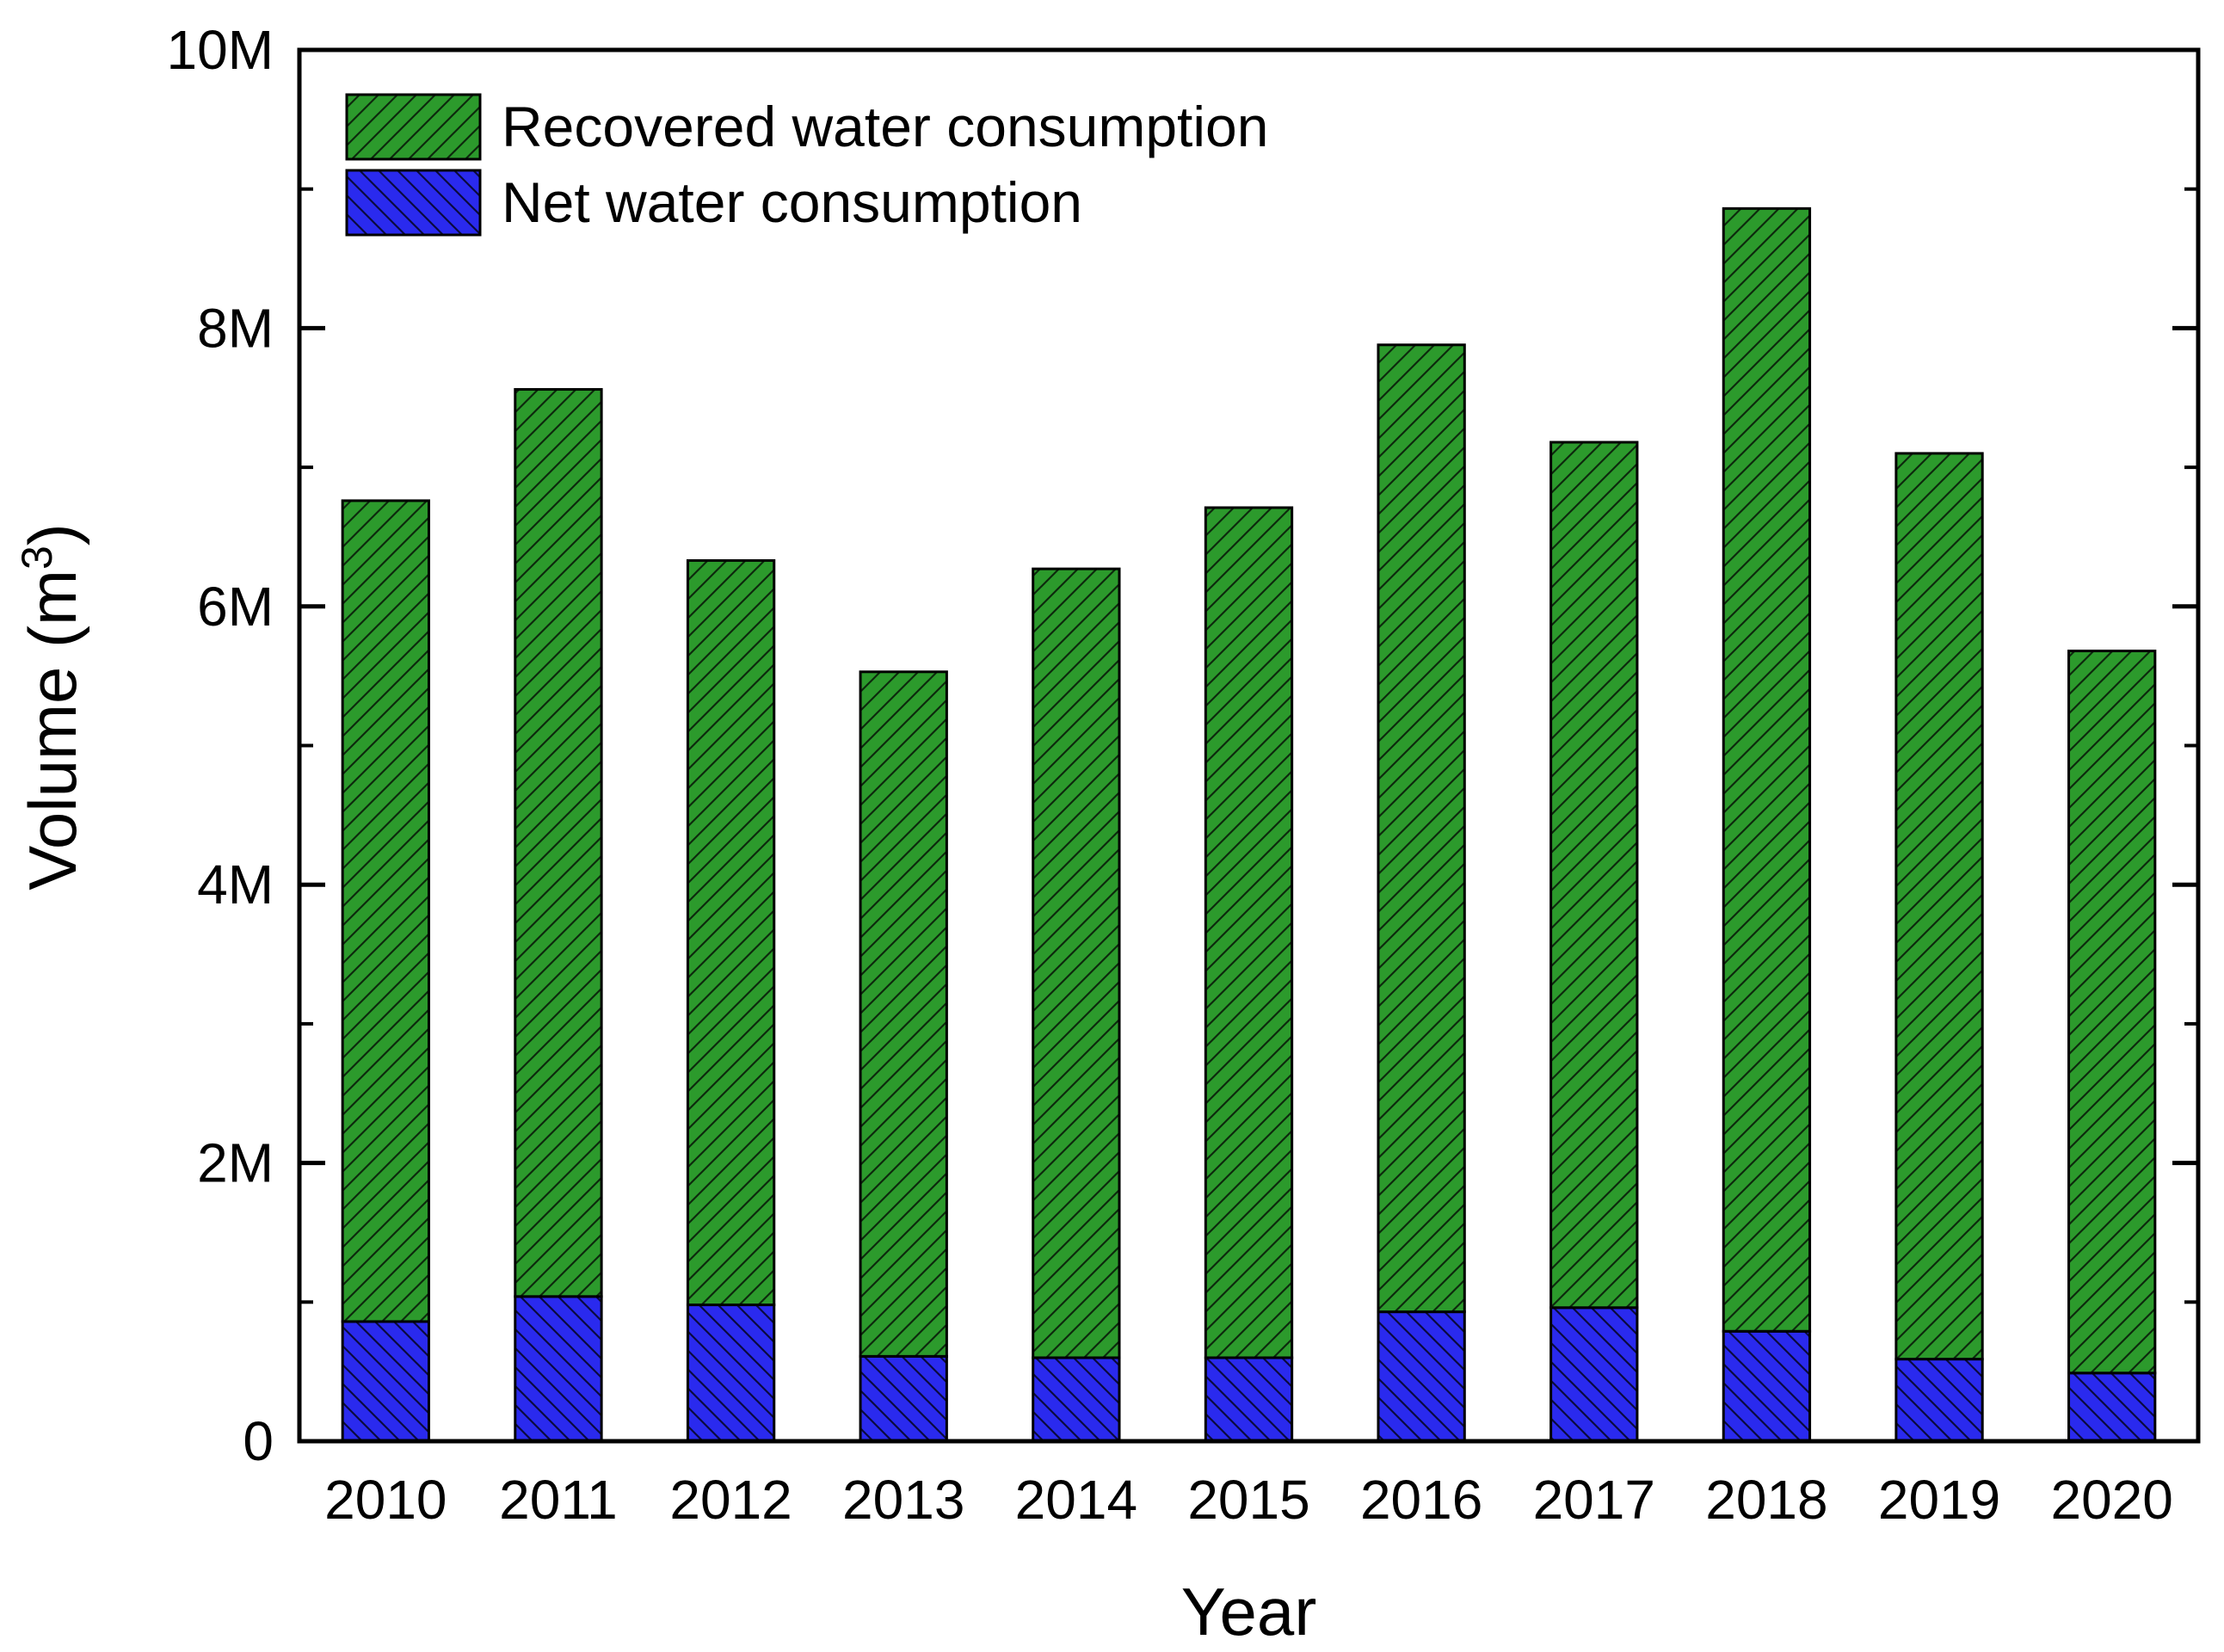 This screenshot has width=2224, height=1652. What do you see at coordinates (1939, 1500) in the screenshot?
I see `x-tick-label-2019: 2019` at bounding box center [1939, 1500].